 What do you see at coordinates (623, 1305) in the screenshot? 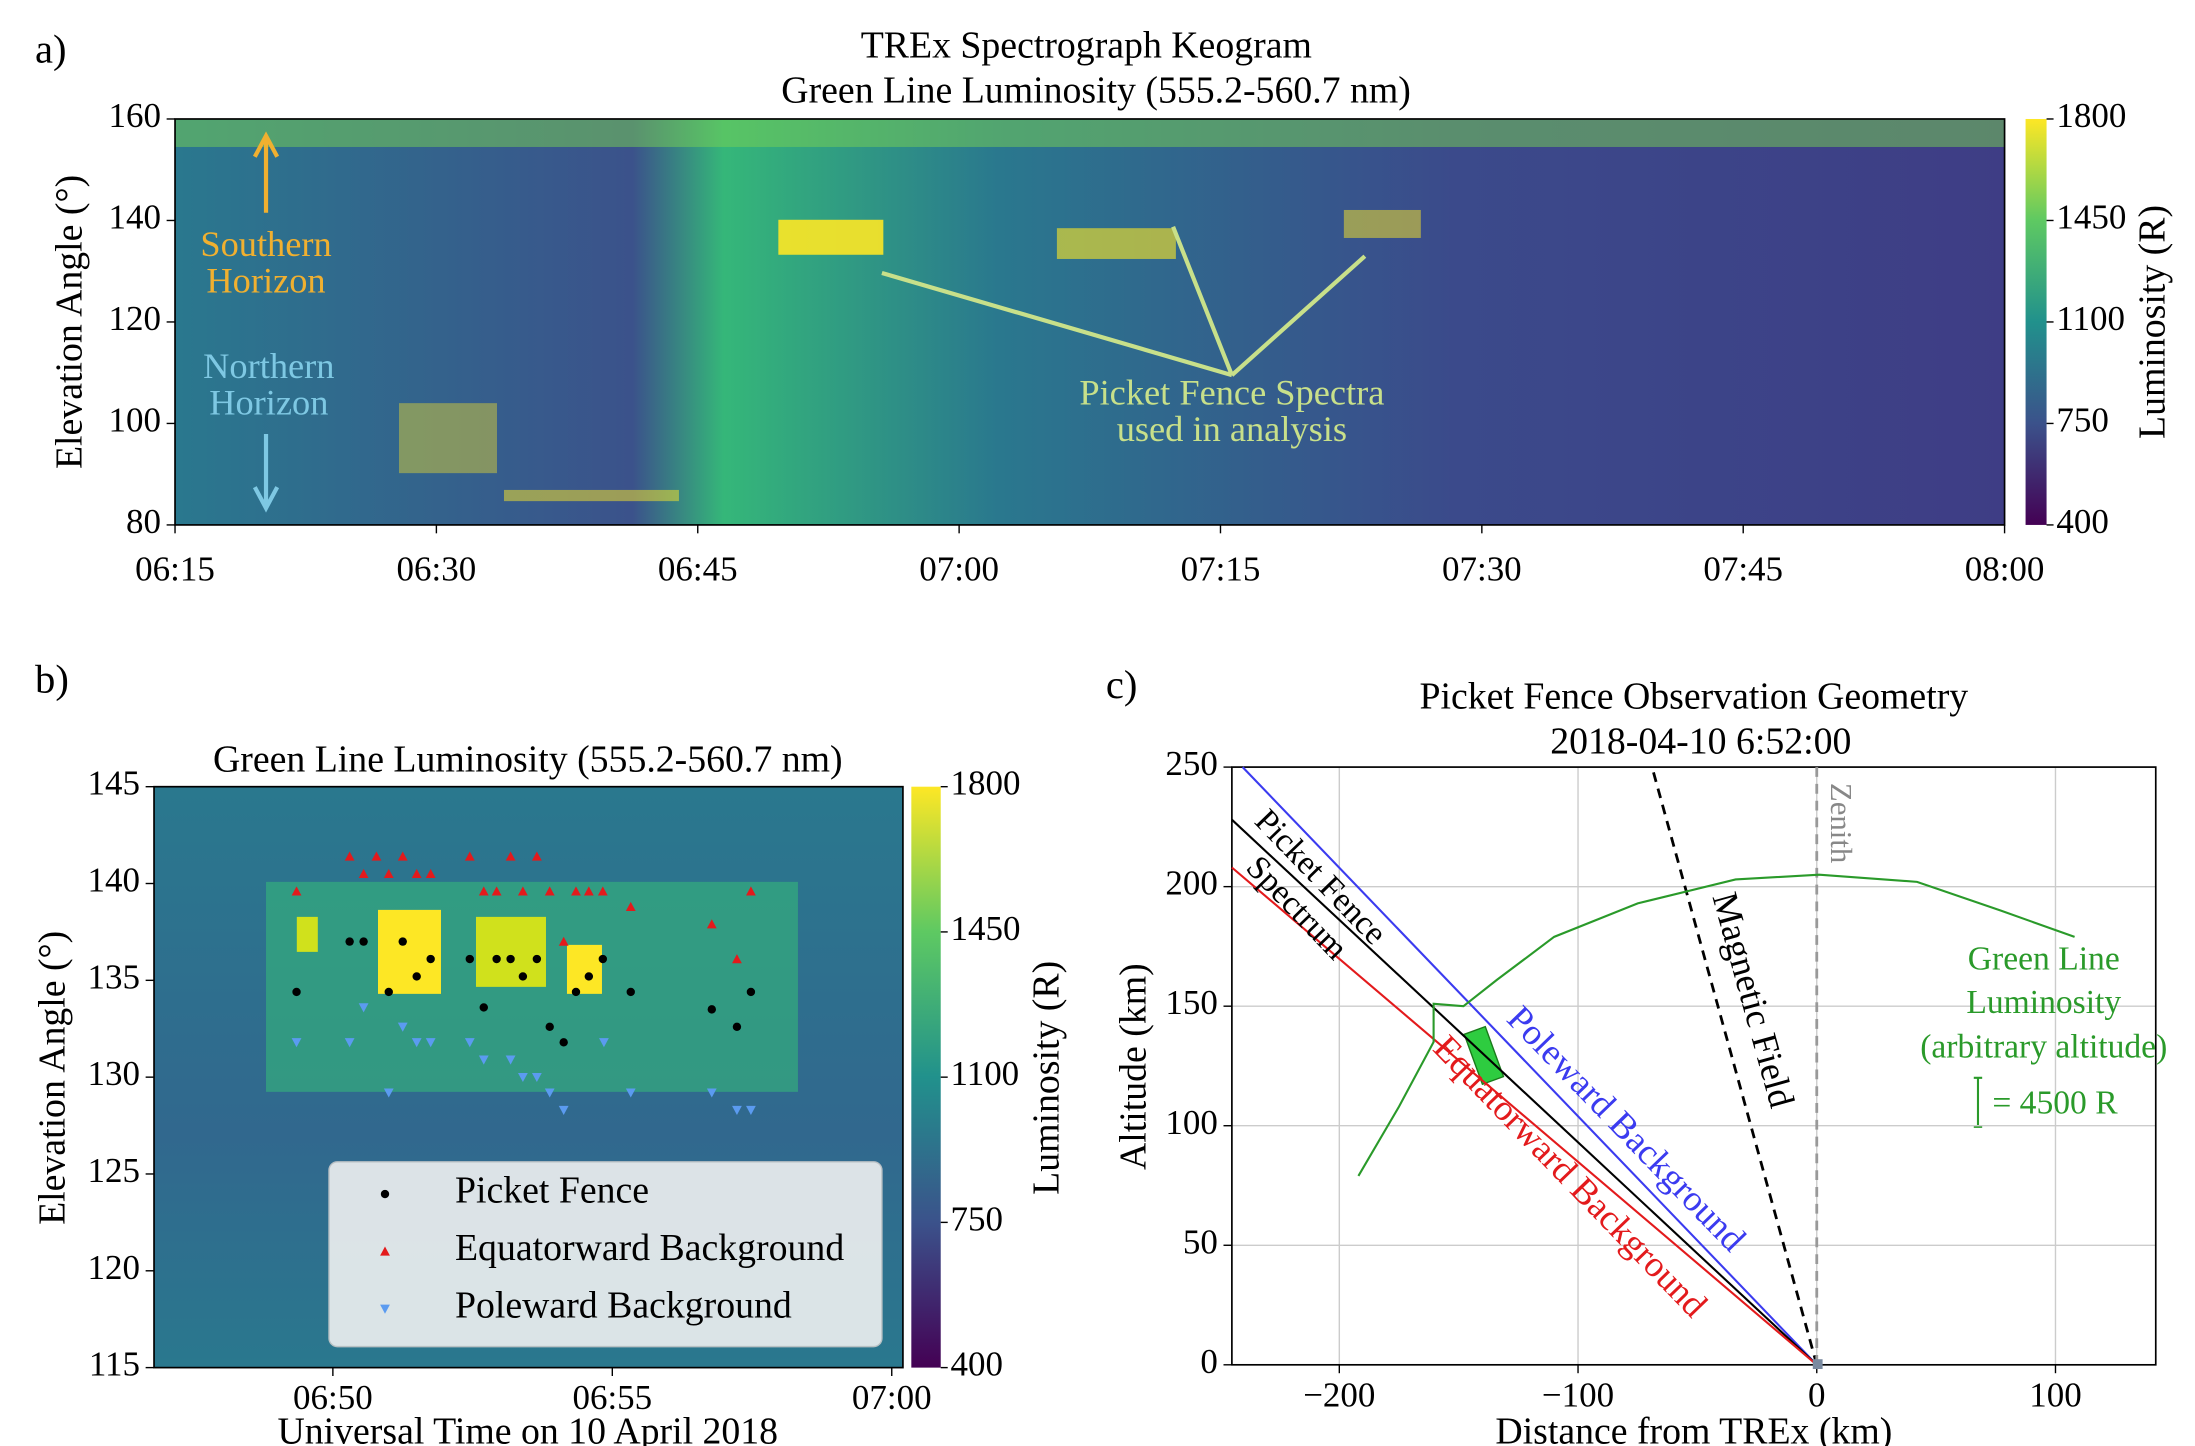
I see `legend-label: Poleward Background` at bounding box center [623, 1305].